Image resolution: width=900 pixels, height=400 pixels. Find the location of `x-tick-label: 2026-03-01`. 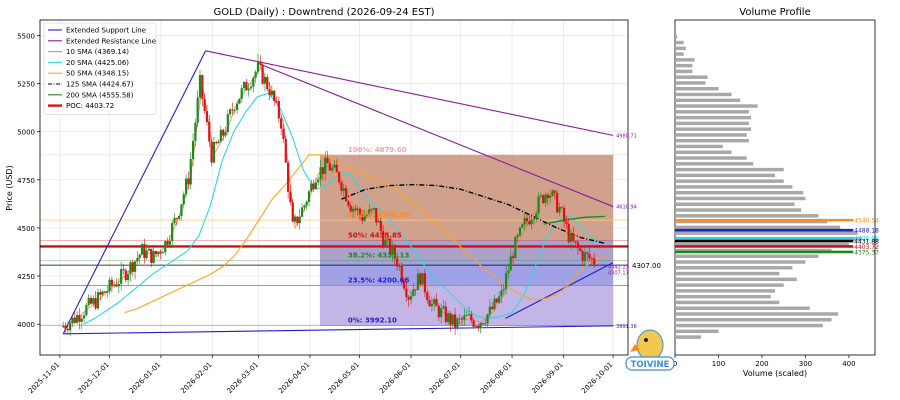

x-tick-label: 2026-03-01 is located at coordinates (243, 378).